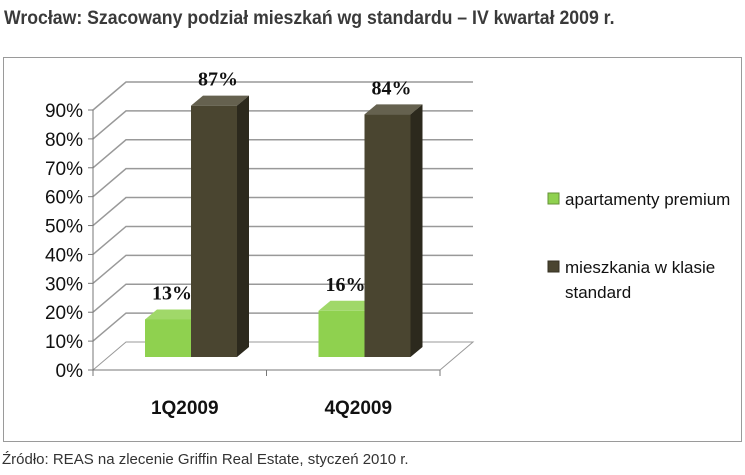  What do you see at coordinates (64, 140) in the screenshot?
I see `y-tick-label: 80%` at bounding box center [64, 140].